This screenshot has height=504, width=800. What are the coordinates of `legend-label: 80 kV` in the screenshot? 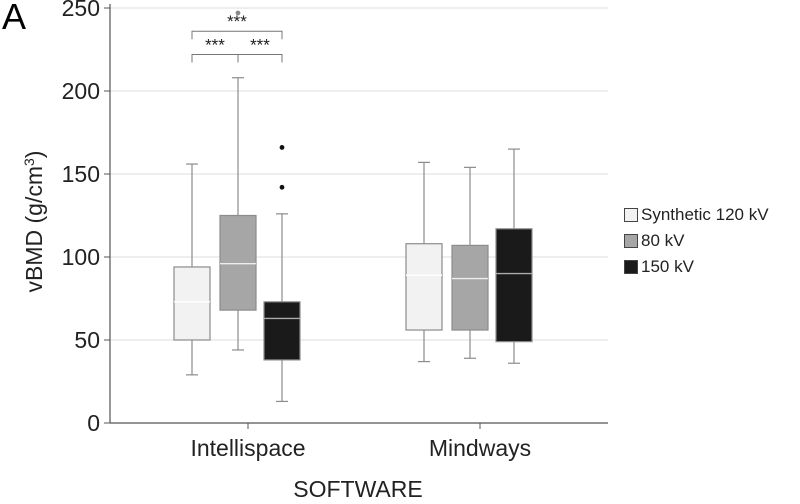 It's located at (663, 240).